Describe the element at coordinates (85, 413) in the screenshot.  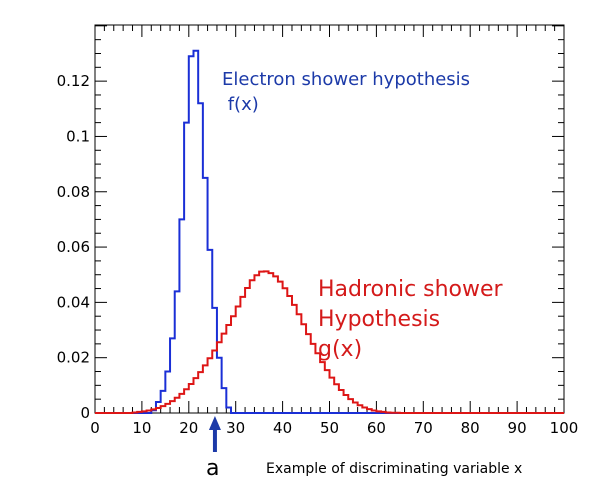
I see `y-tick-label: 0` at that location.